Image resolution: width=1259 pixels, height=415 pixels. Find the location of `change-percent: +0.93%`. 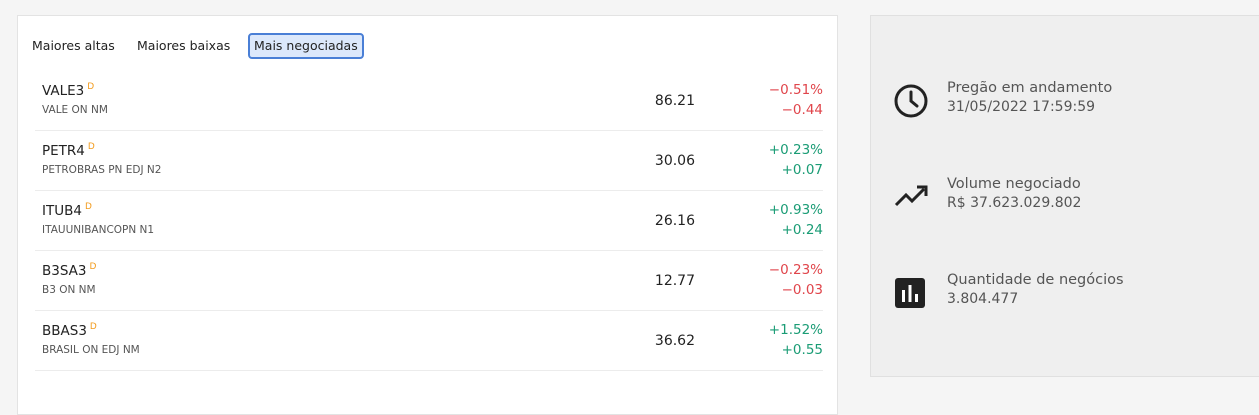

change-percent: +0.93% is located at coordinates (795, 210).